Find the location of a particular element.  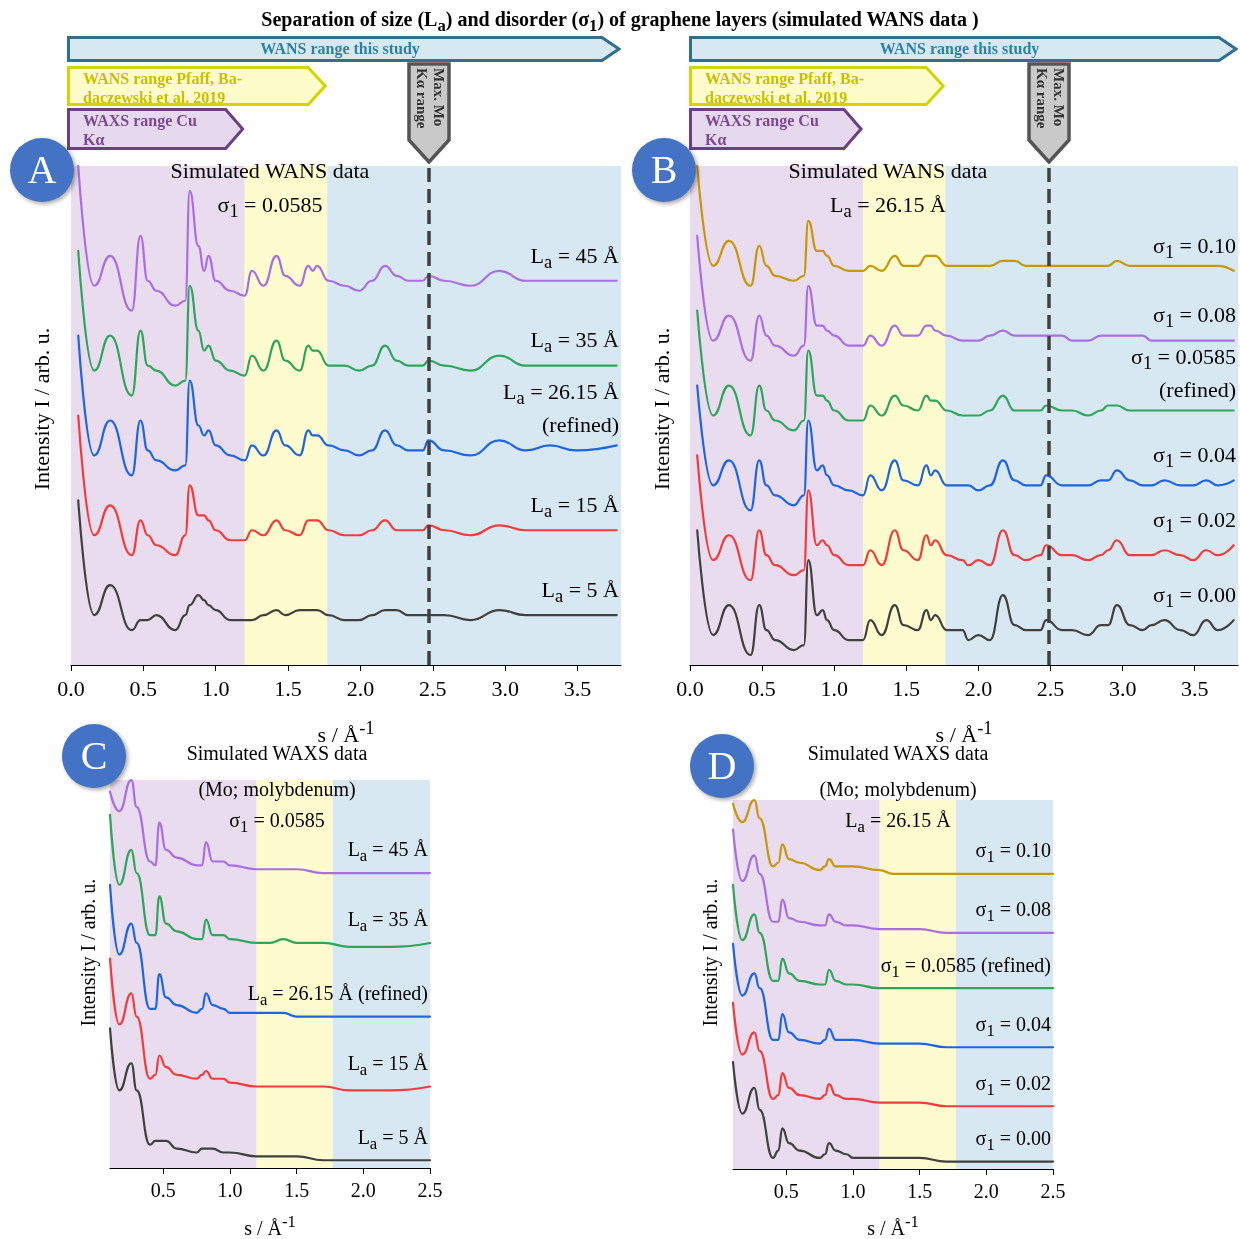

text: B is located at coordinates (664, 170).